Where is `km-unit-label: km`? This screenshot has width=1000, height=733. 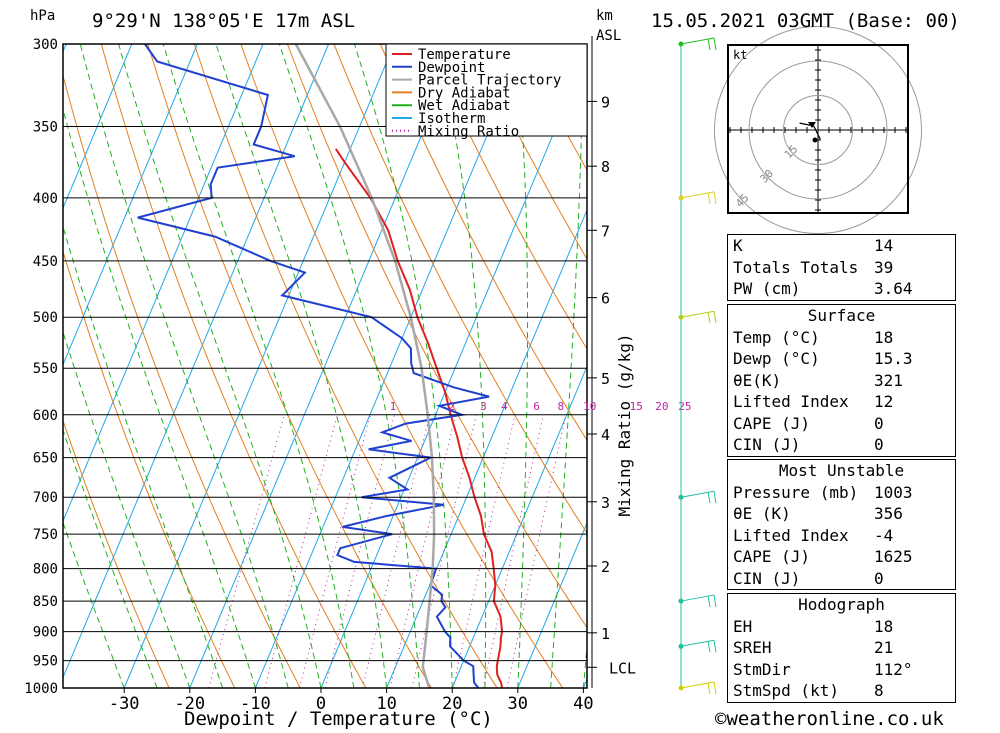 km-unit-label: km is located at coordinates (604, 16).